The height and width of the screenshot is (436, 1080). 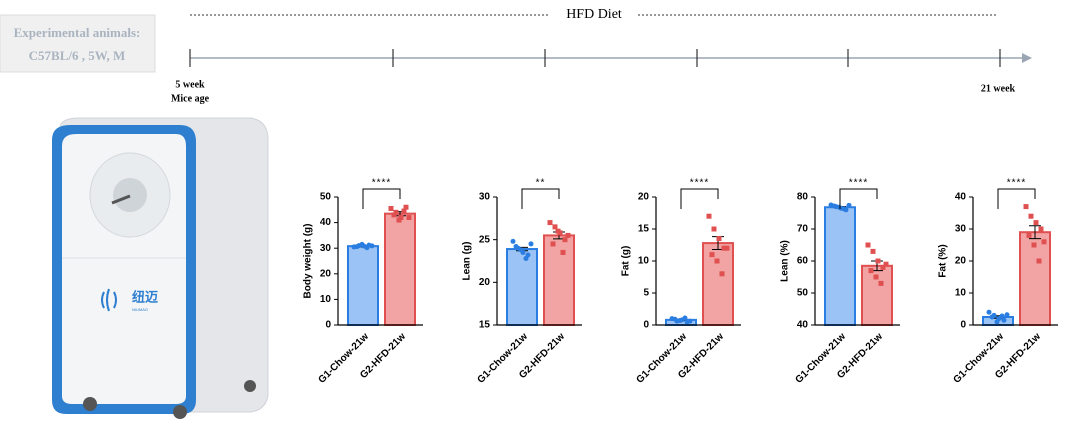 What do you see at coordinates (1035, 232) in the screenshot?
I see `error-bar` at bounding box center [1035, 232].